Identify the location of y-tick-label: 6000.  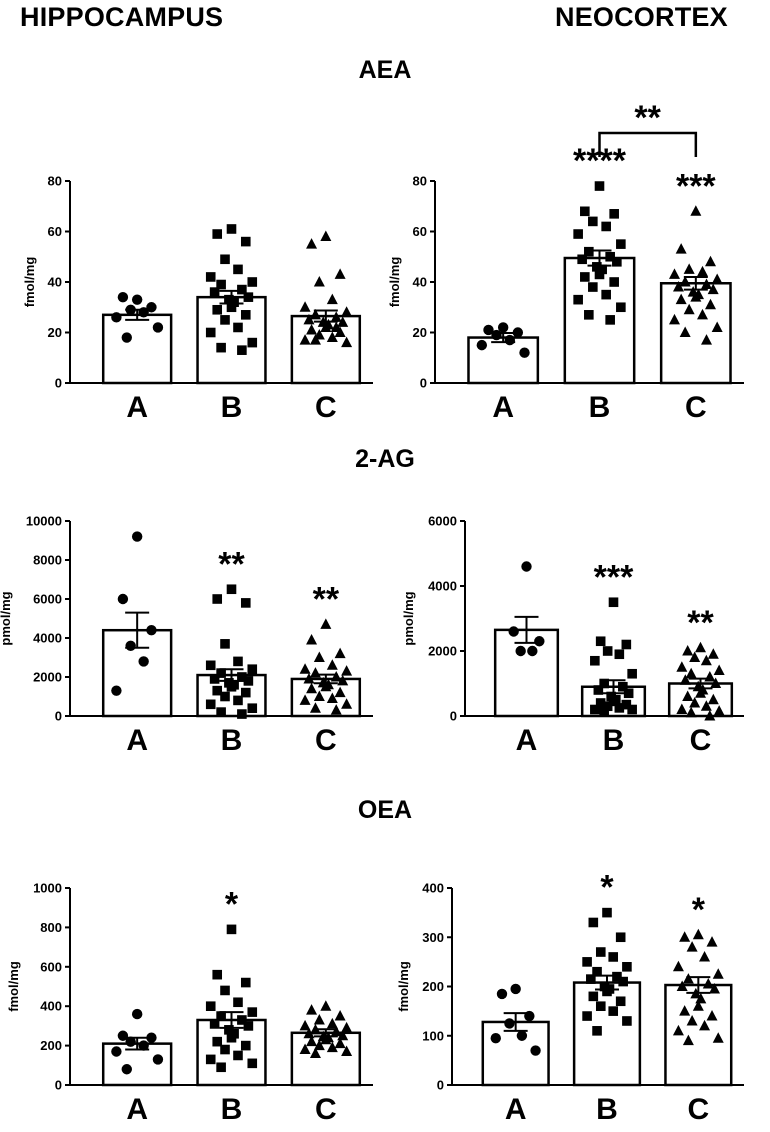
(442, 521).